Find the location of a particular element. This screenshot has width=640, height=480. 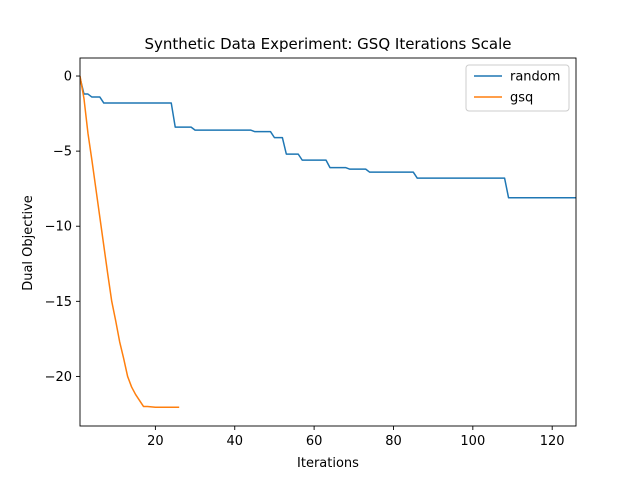

y-tick-label: 0 is located at coordinates (68, 77).